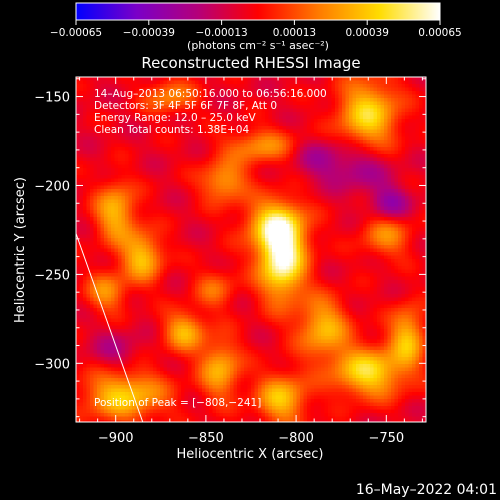  I want to click on render-timestamp: 16–May–2022 04:01, so click(426, 490).